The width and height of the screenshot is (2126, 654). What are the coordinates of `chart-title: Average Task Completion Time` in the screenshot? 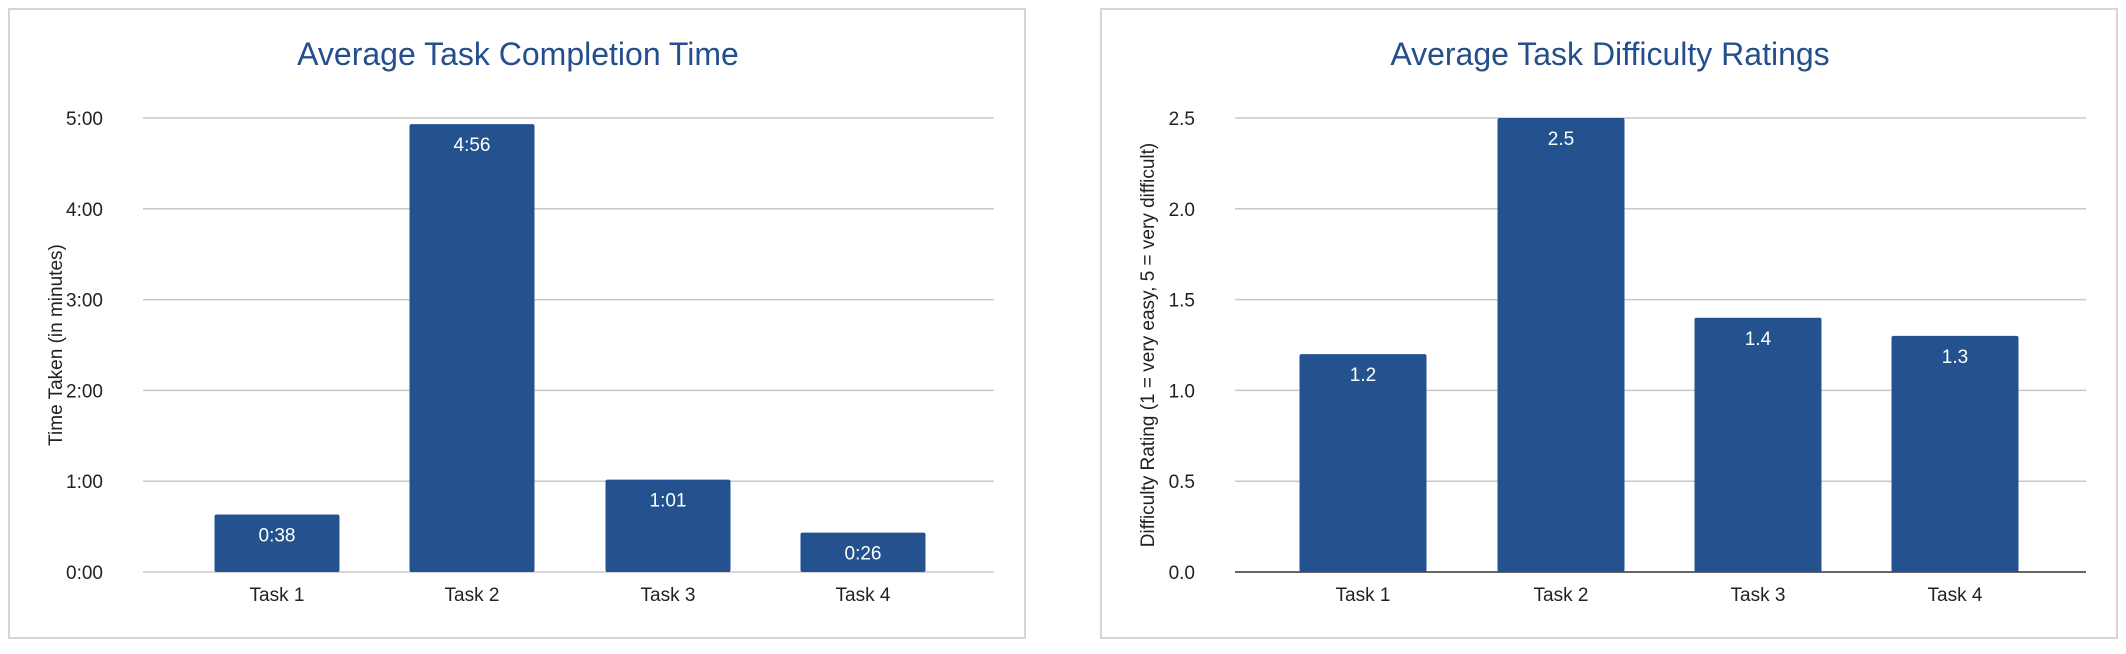 It's located at (518, 54).